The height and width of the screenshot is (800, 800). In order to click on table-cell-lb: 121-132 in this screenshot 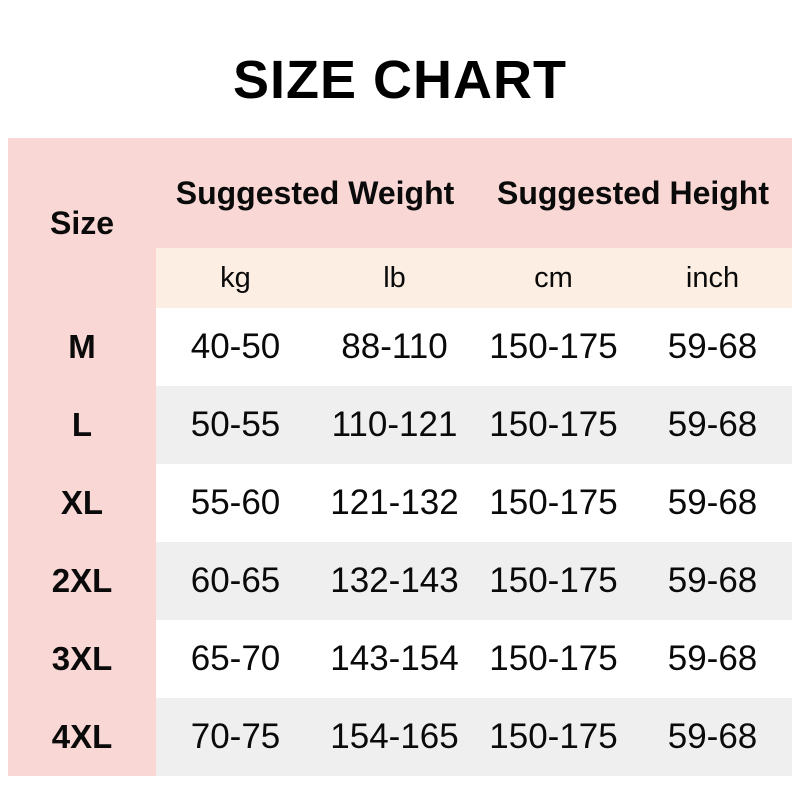, I will do `click(394, 503)`.